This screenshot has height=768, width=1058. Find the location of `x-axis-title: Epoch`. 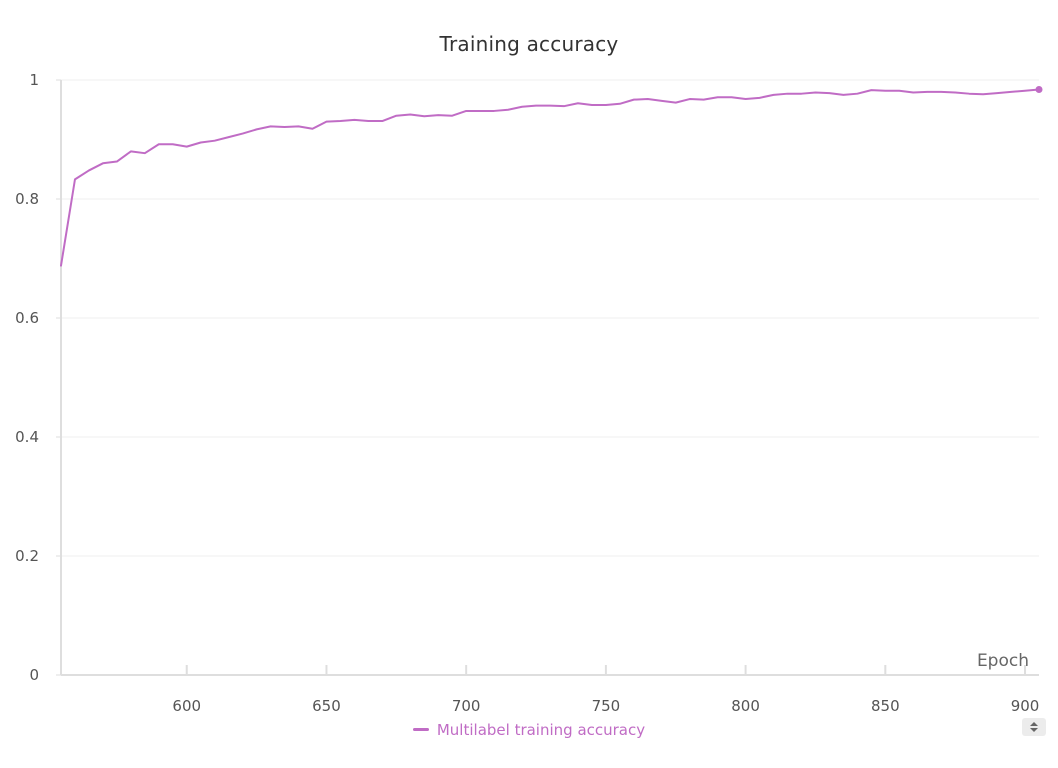

x-axis-title: Epoch is located at coordinates (1003, 661).